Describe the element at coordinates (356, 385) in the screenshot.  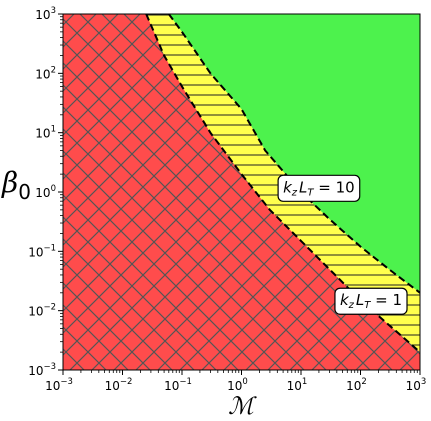
I see `x-tick-label: 10²` at that location.